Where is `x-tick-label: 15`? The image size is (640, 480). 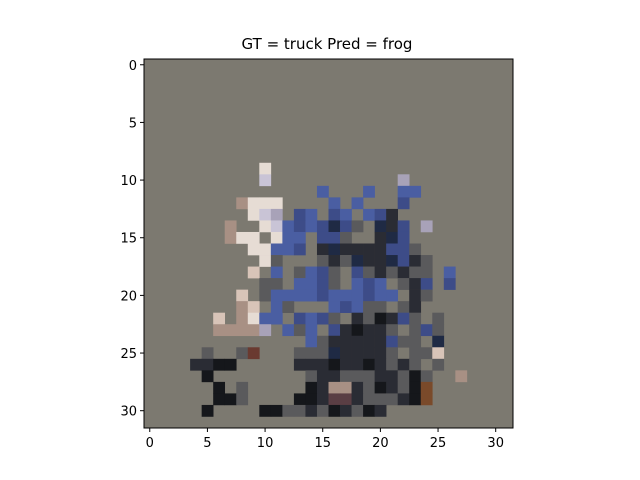
x-tick-label: 15 is located at coordinates (322, 443).